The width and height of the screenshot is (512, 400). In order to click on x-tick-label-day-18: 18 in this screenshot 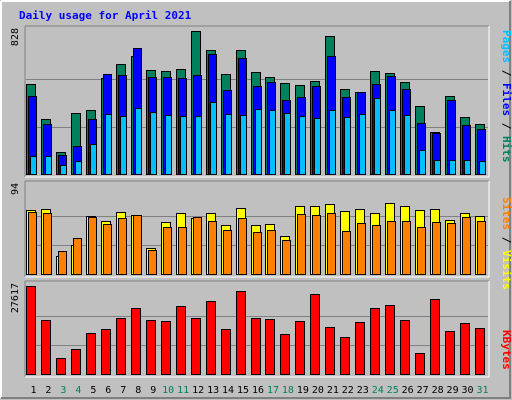, I will do `click(288, 390)`.